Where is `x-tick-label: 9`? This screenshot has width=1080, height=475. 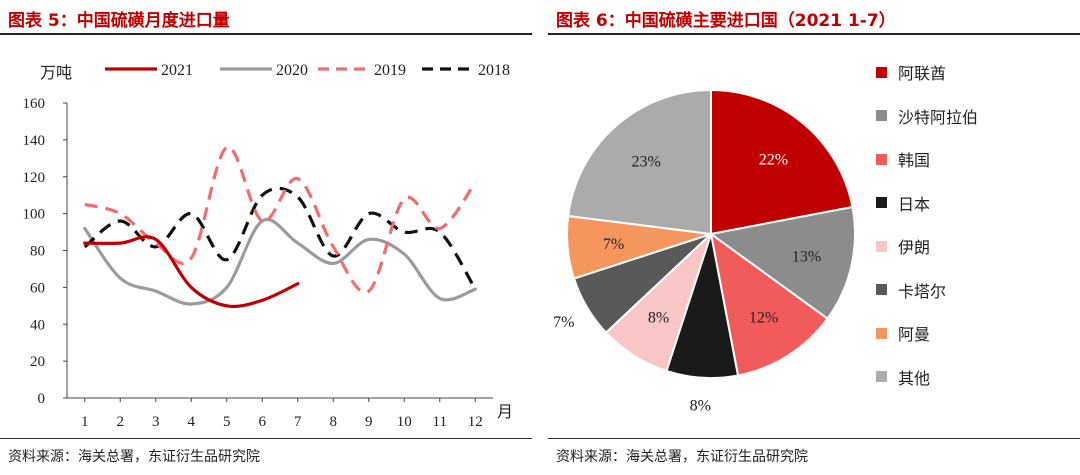
x-tick-label: 9 is located at coordinates (369, 422).